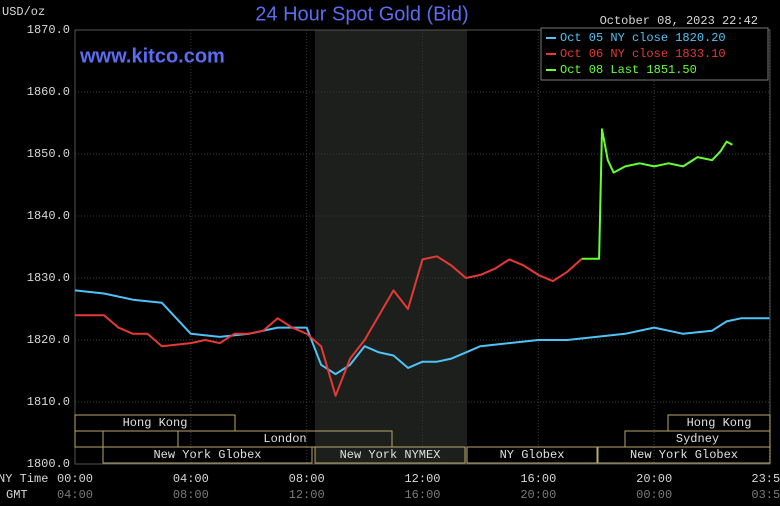 Image resolution: width=780 pixels, height=506 pixels. I want to click on legend-entry: Oct 05 NY close 1820.20, so click(643, 38).